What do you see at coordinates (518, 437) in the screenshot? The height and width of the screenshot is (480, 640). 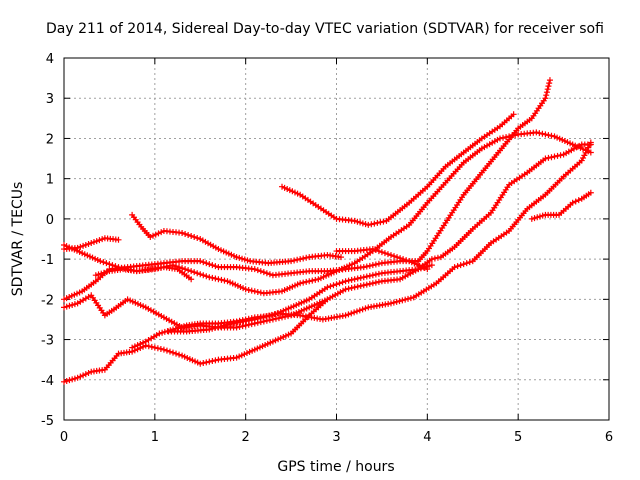 I see `x-tick-label: 5` at bounding box center [518, 437].